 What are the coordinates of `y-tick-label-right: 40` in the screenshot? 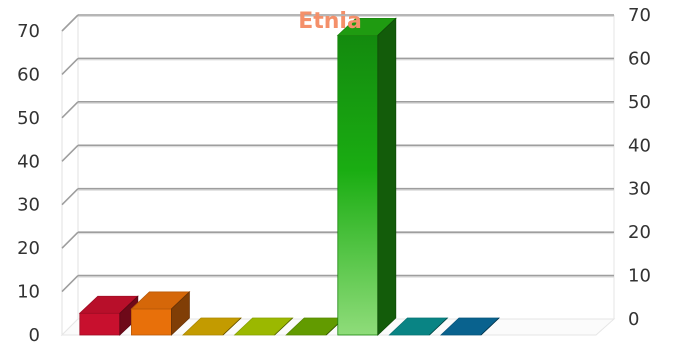 It's located at (639, 145).